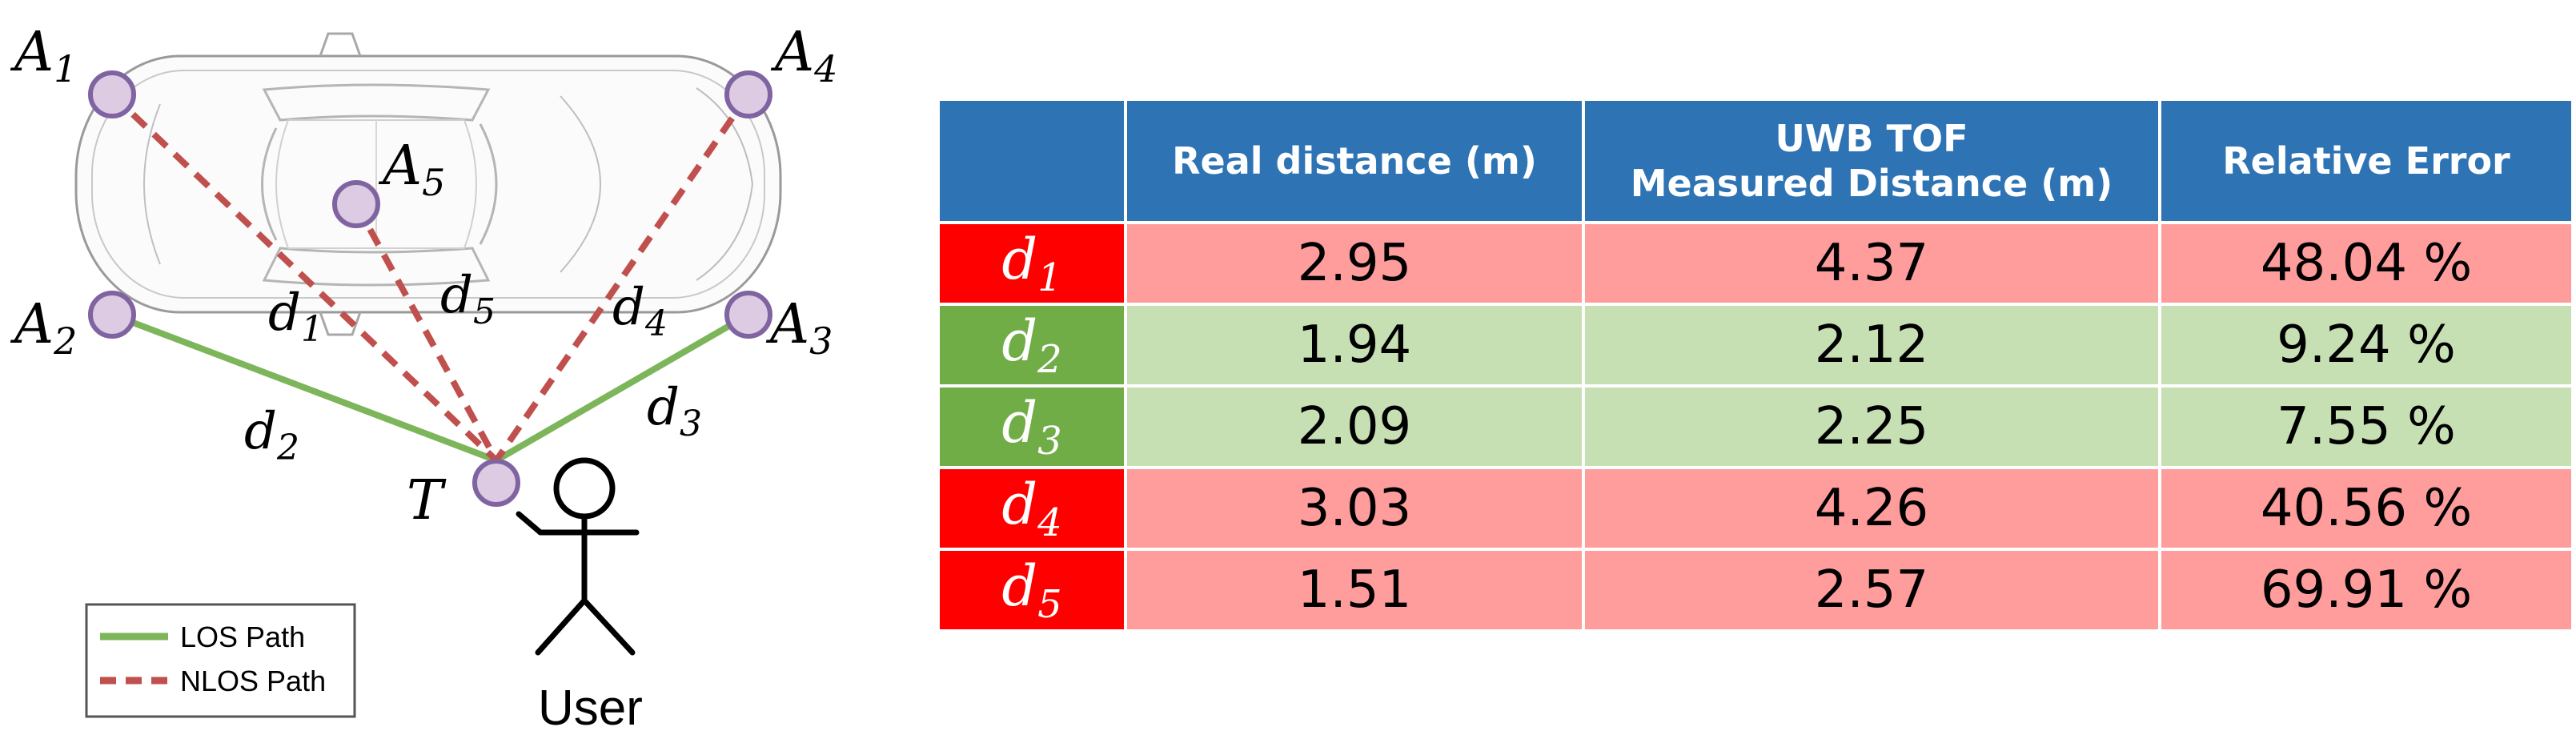 Image resolution: width=2576 pixels, height=743 pixels. I want to click on row-label: d3, so click(1032, 427).